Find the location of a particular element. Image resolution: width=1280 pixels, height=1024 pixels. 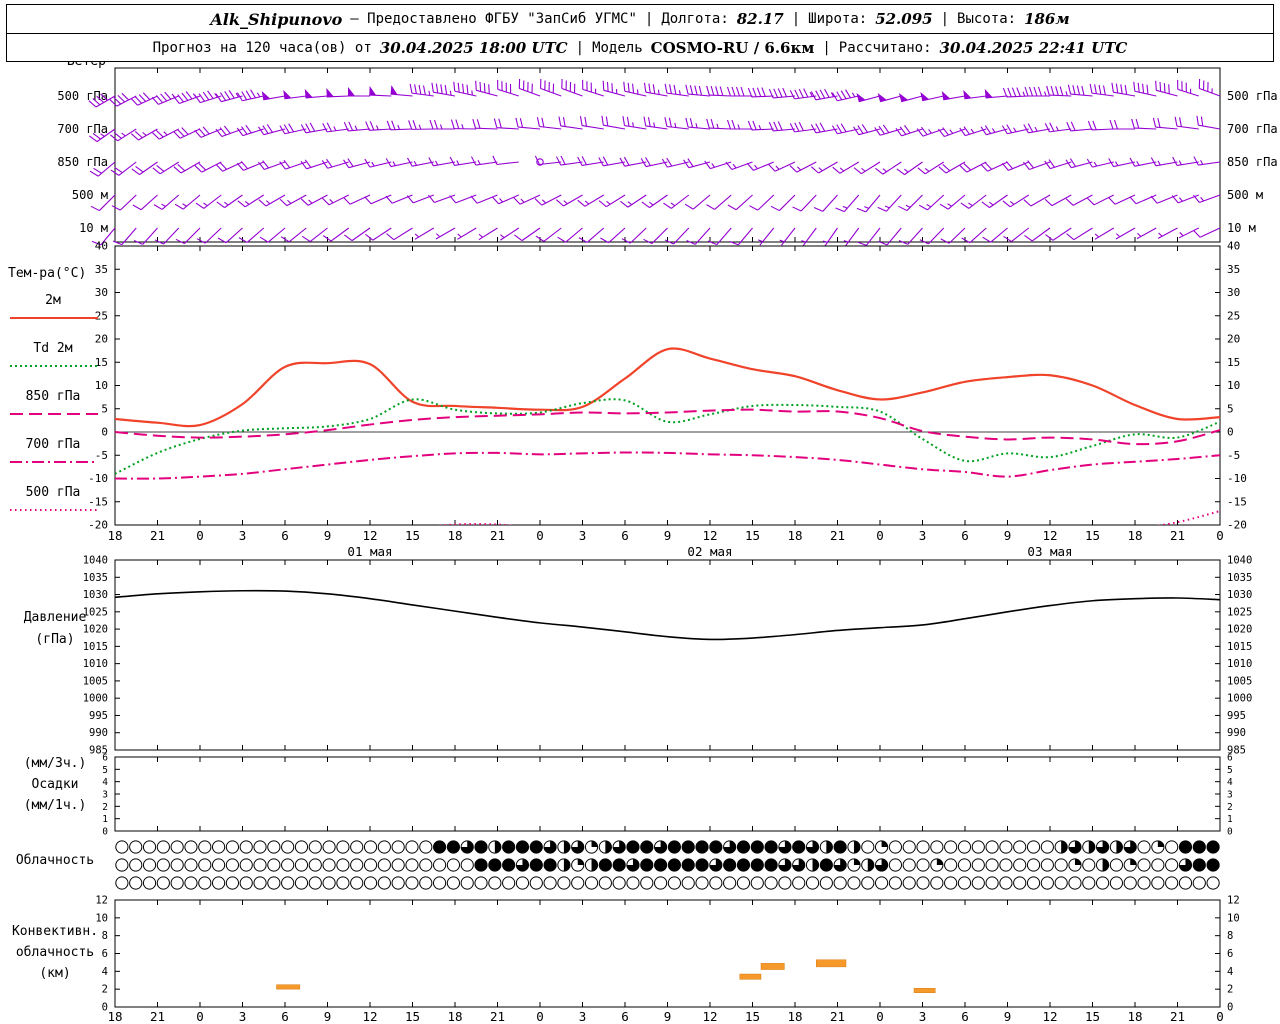

svg-text: 850 гПа is located at coordinates (53, 396).